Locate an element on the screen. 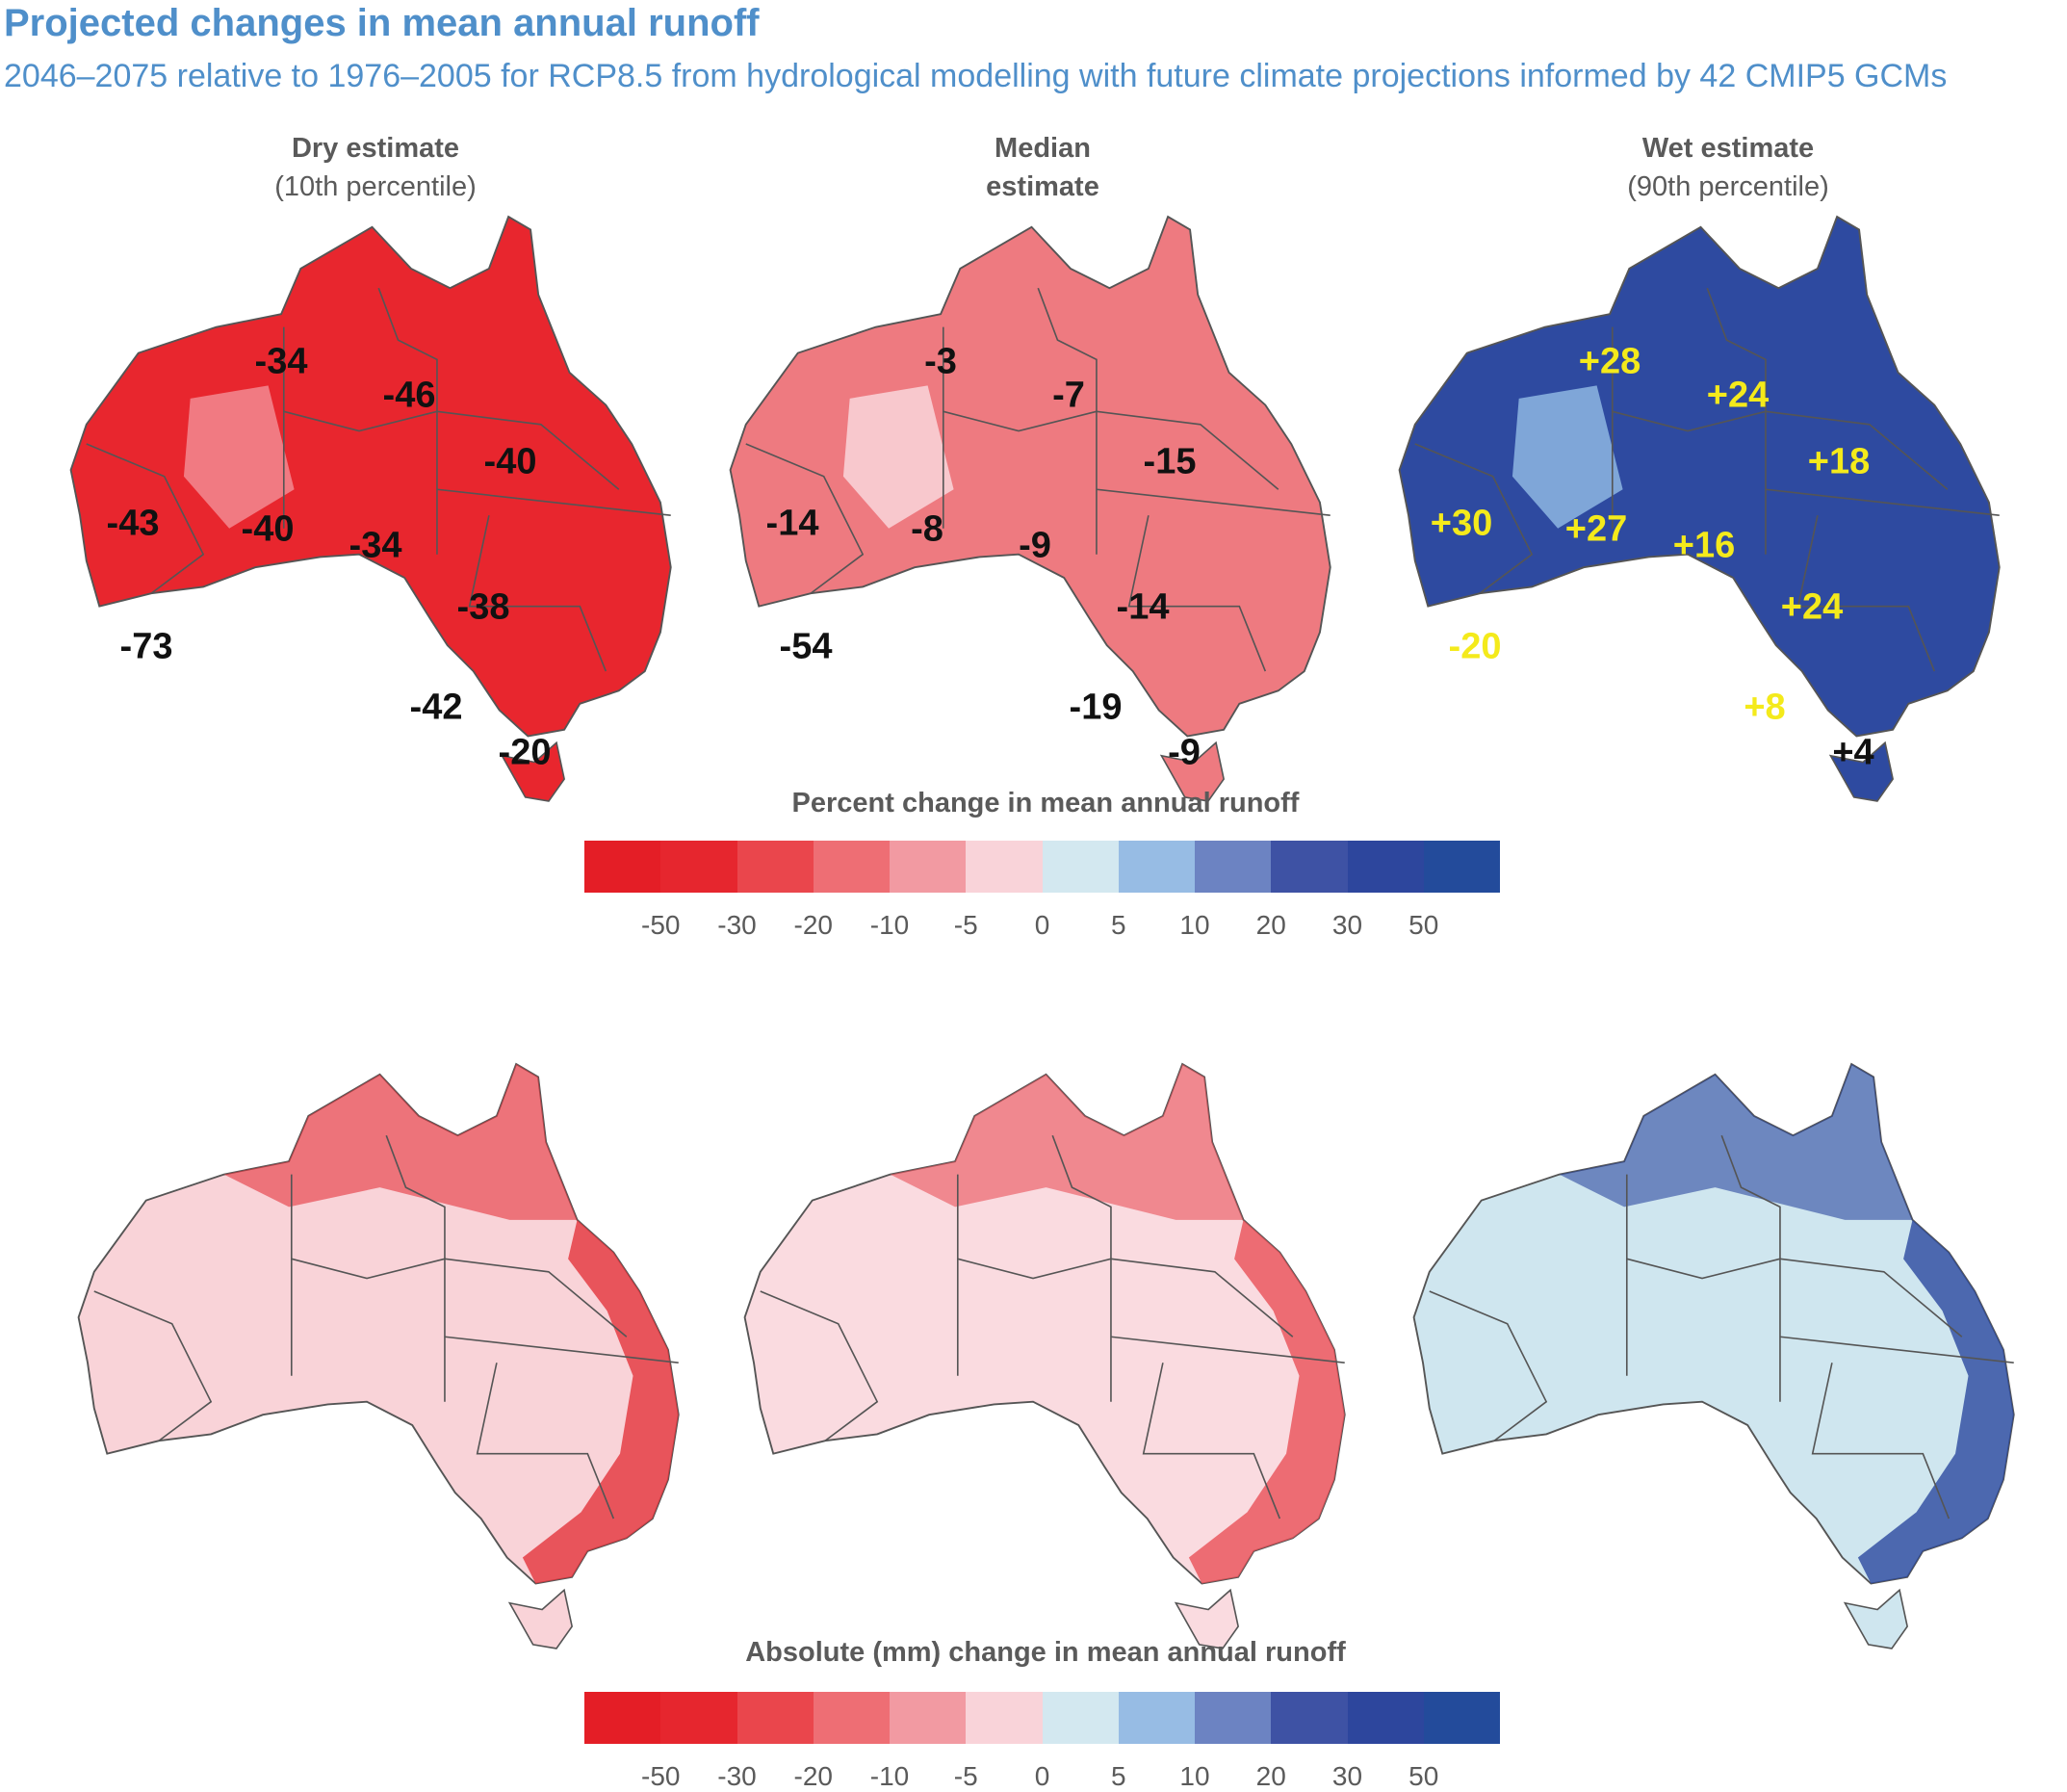 This screenshot has width=2067, height=1792. dry-absolute-svg is located at coordinates (378, 1355).